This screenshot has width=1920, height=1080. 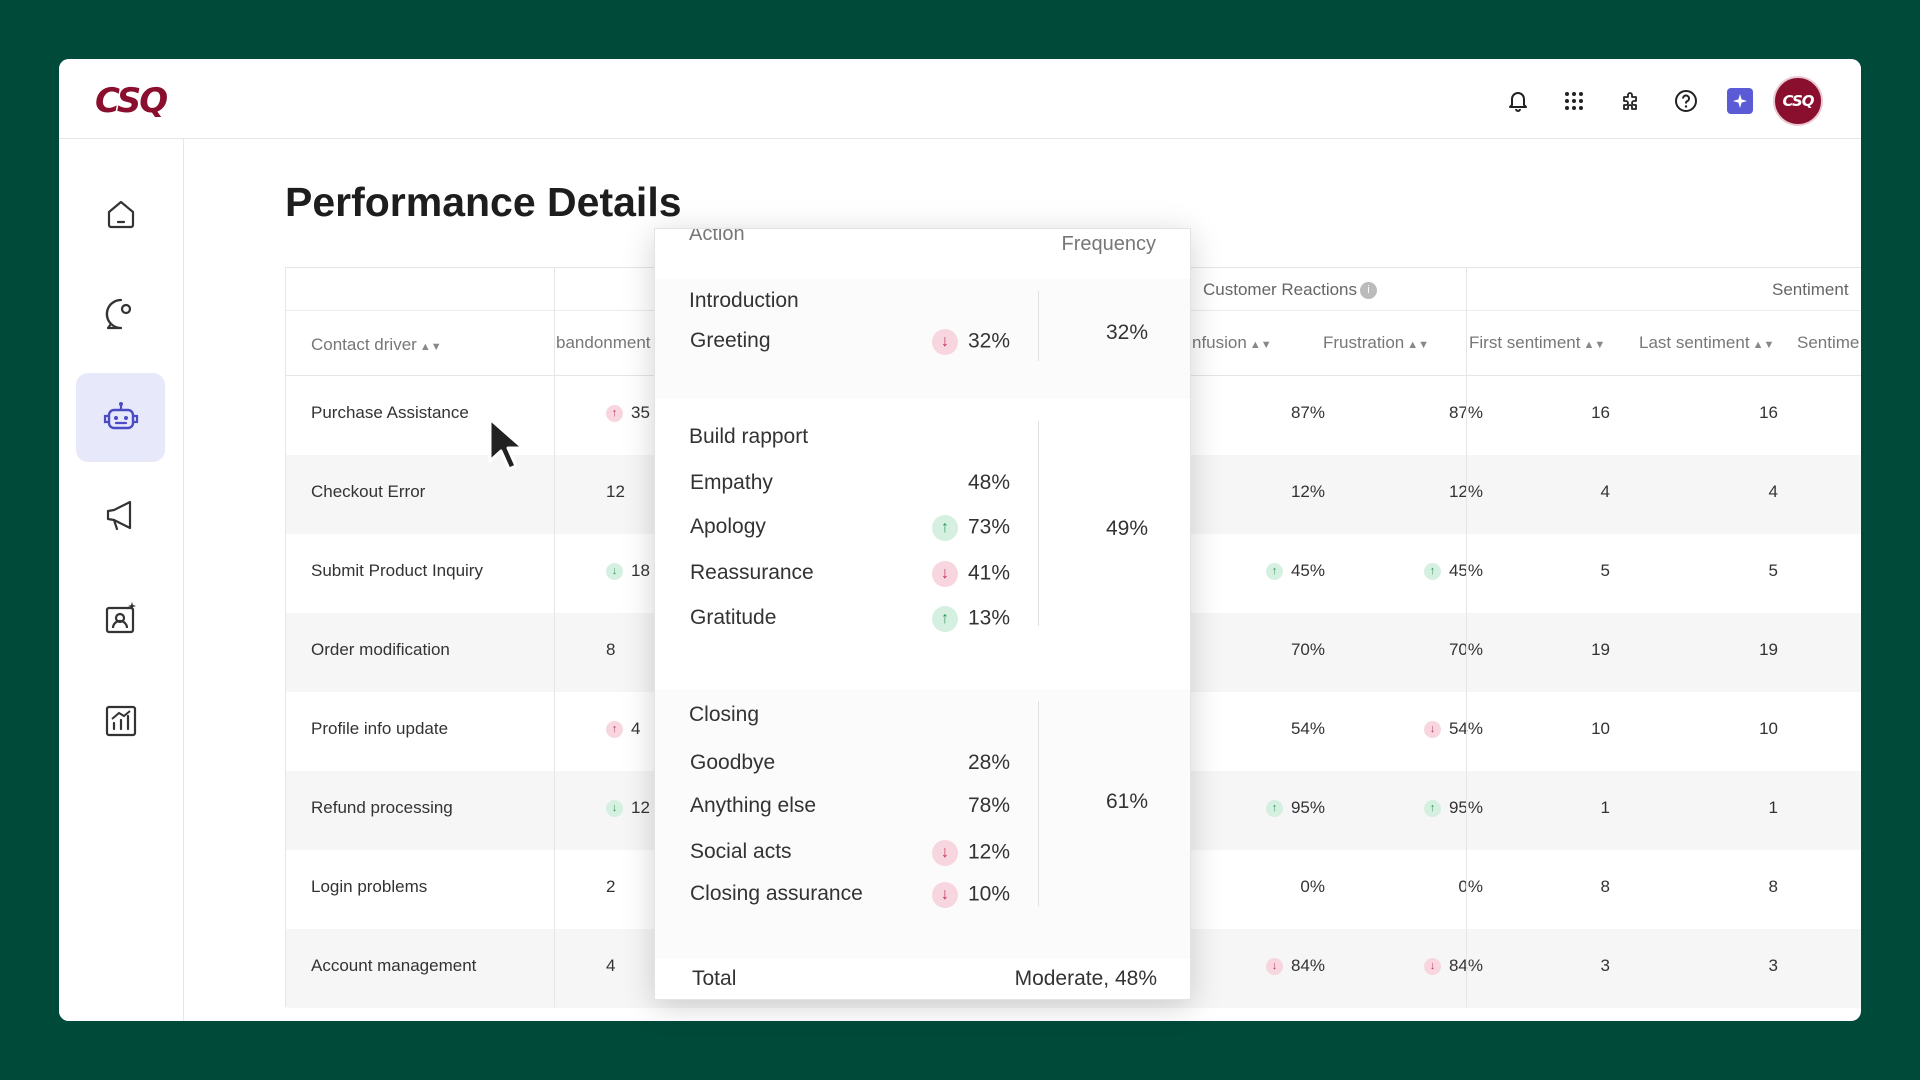 I want to click on bell-icon, so click(x=1518, y=101).